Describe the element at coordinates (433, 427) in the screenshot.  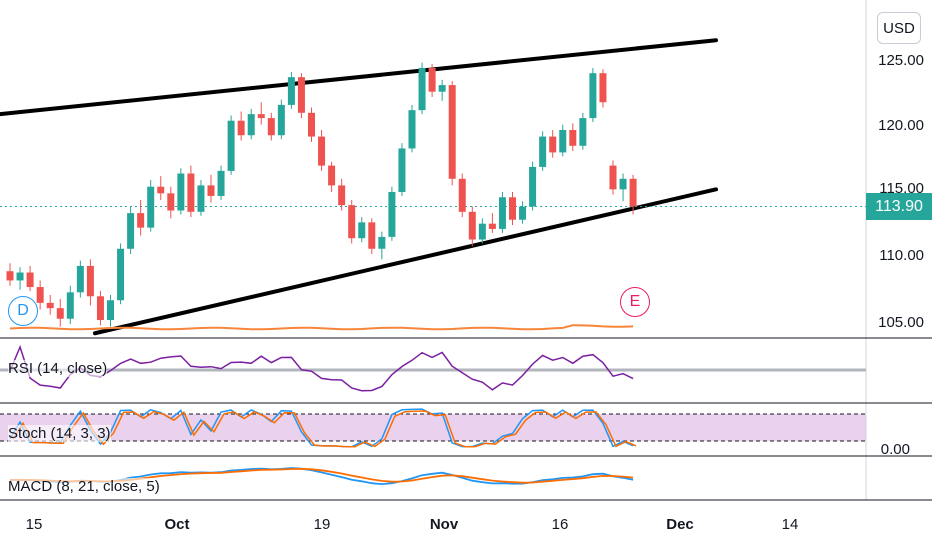
I see `stoch-band` at that location.